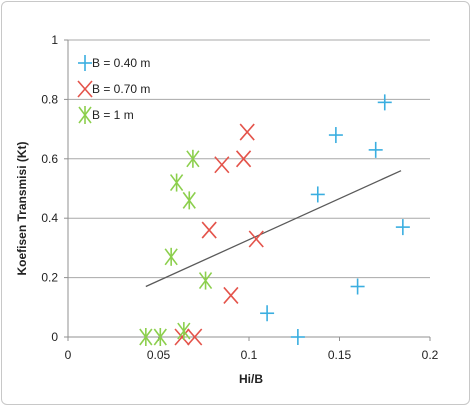 Image resolution: width=473 pixels, height=408 pixels. What do you see at coordinates (49, 99) in the screenshot?
I see `y-tick-label: 0.8` at bounding box center [49, 99].